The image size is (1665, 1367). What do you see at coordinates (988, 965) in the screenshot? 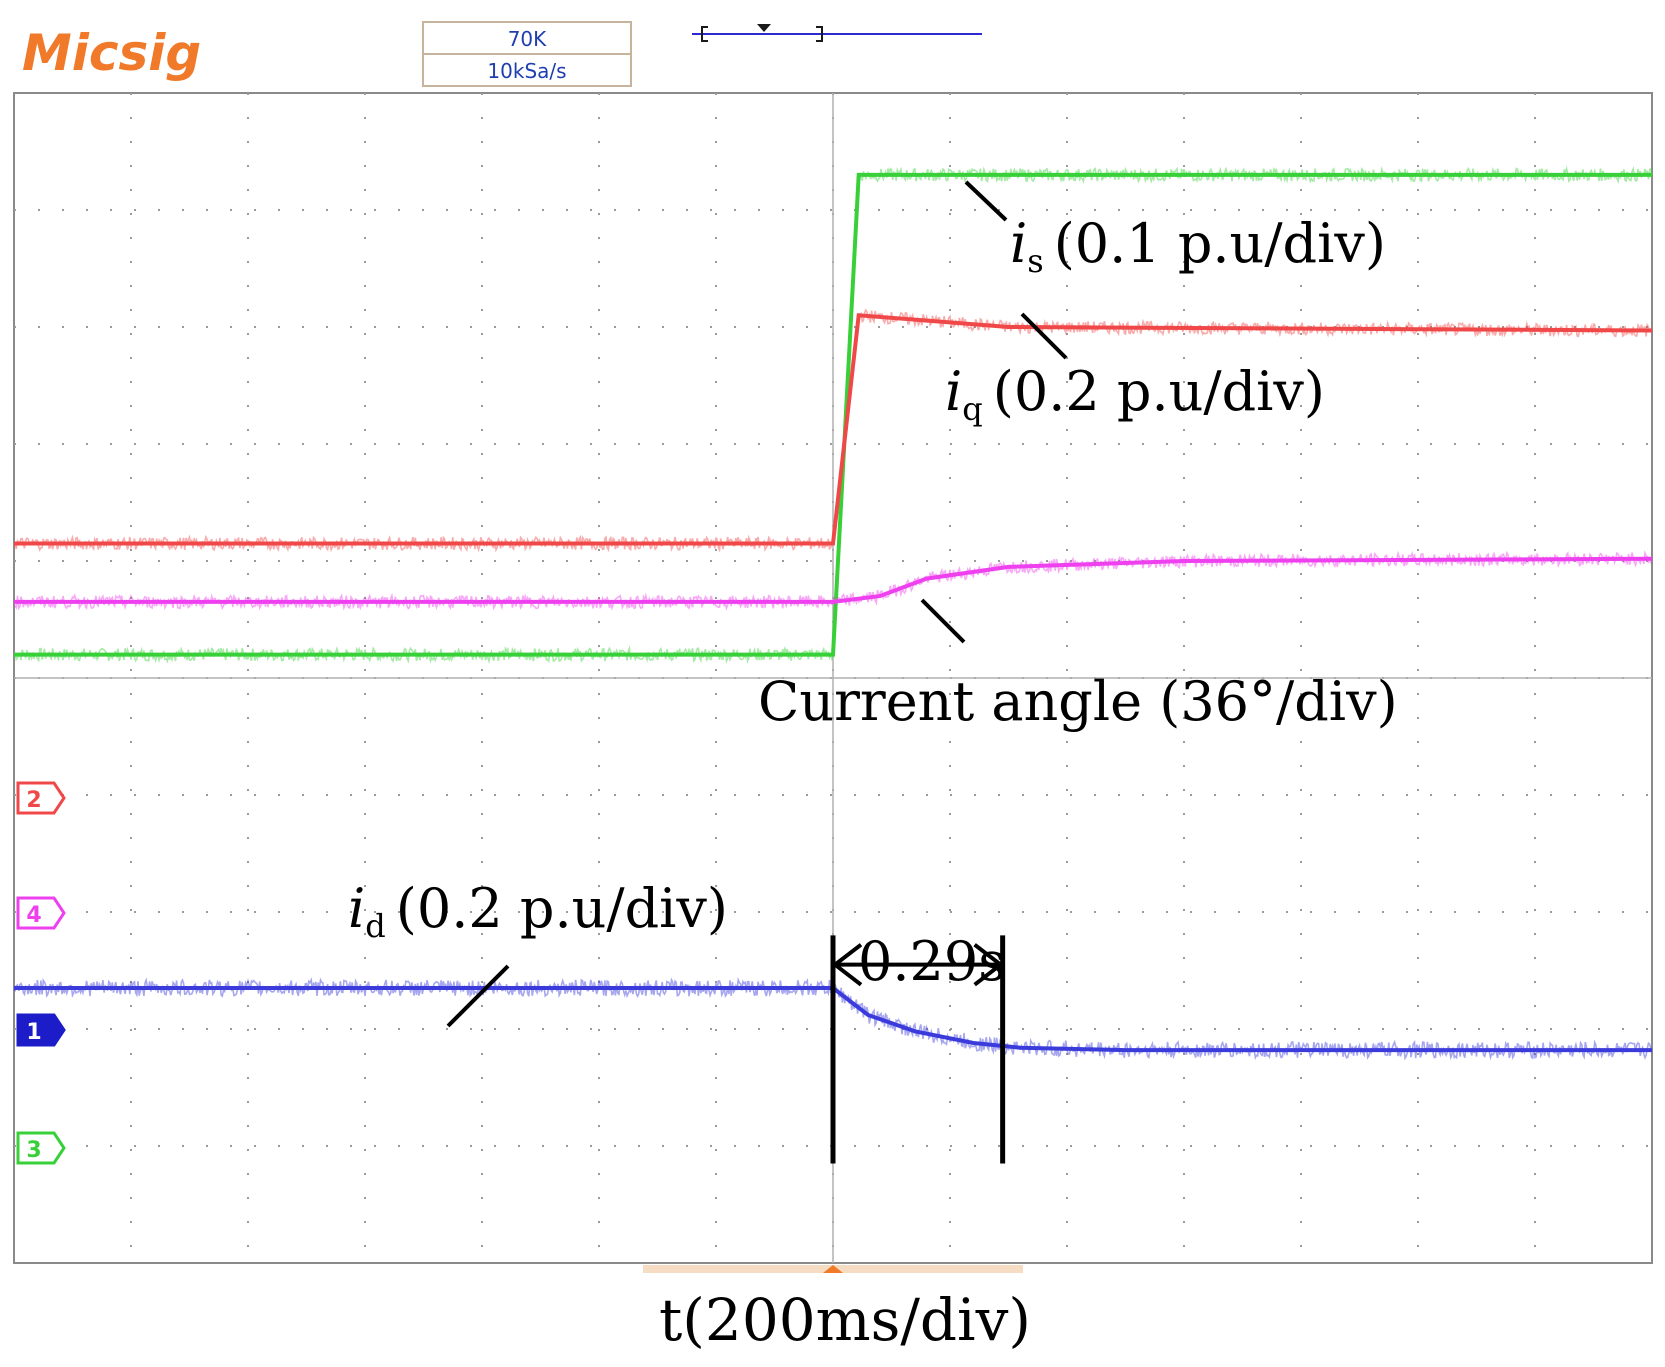
I see `arrowhead-right-icon` at bounding box center [988, 965].